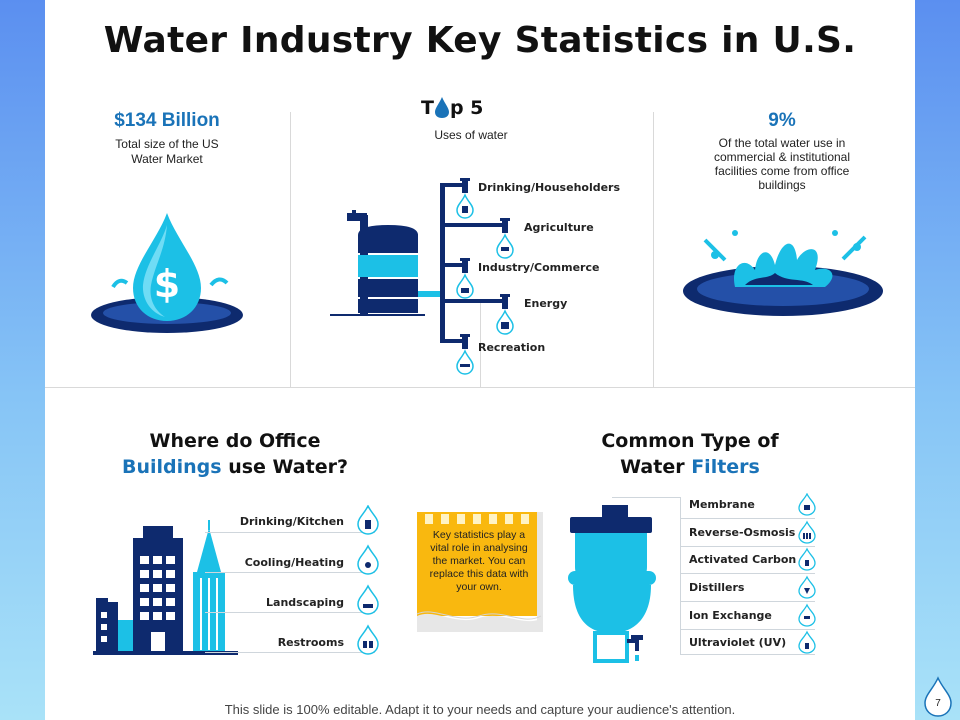 This screenshot has height=720, width=960. I want to click on office-share-text-1: Of the total water use in, so click(782, 143).